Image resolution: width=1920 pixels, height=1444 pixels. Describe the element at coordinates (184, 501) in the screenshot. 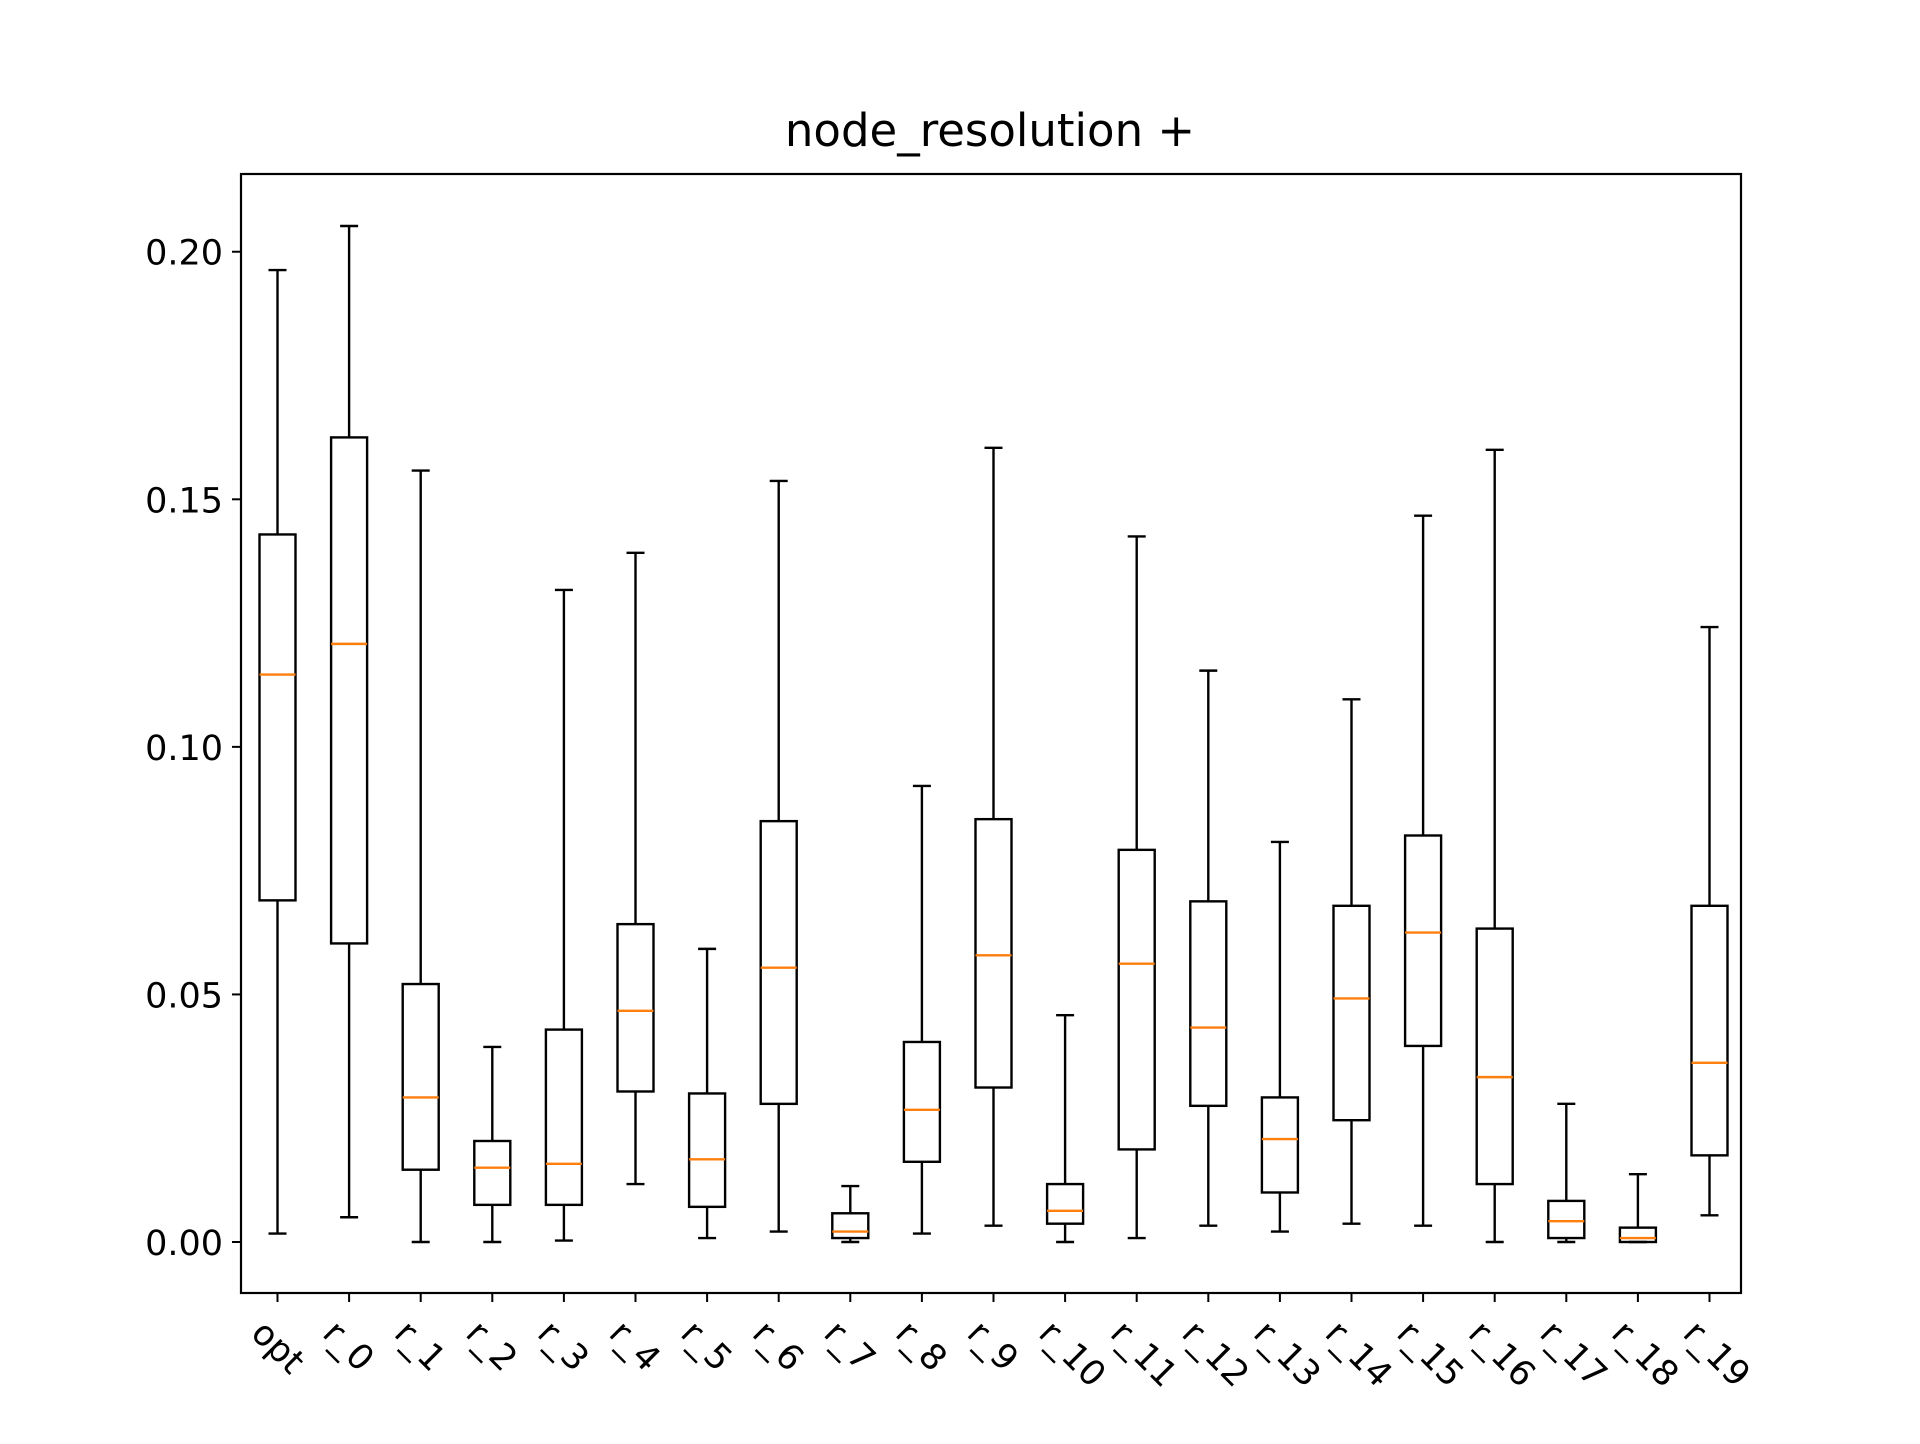

I see `y-tick-label: 0.15` at that location.